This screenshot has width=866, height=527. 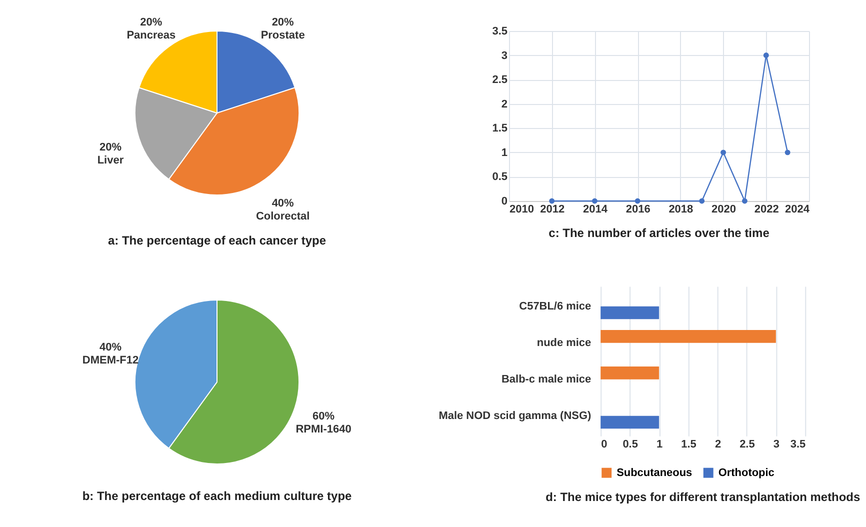 What do you see at coordinates (503, 55) in the screenshot?
I see `y-tick-label: 3` at bounding box center [503, 55].